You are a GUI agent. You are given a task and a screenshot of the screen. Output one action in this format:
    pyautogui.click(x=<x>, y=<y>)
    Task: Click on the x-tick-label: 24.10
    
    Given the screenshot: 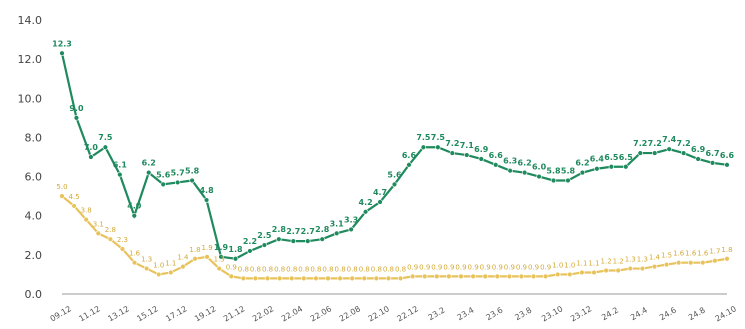 What is the action you would take?
    pyautogui.click(x=726, y=313)
    